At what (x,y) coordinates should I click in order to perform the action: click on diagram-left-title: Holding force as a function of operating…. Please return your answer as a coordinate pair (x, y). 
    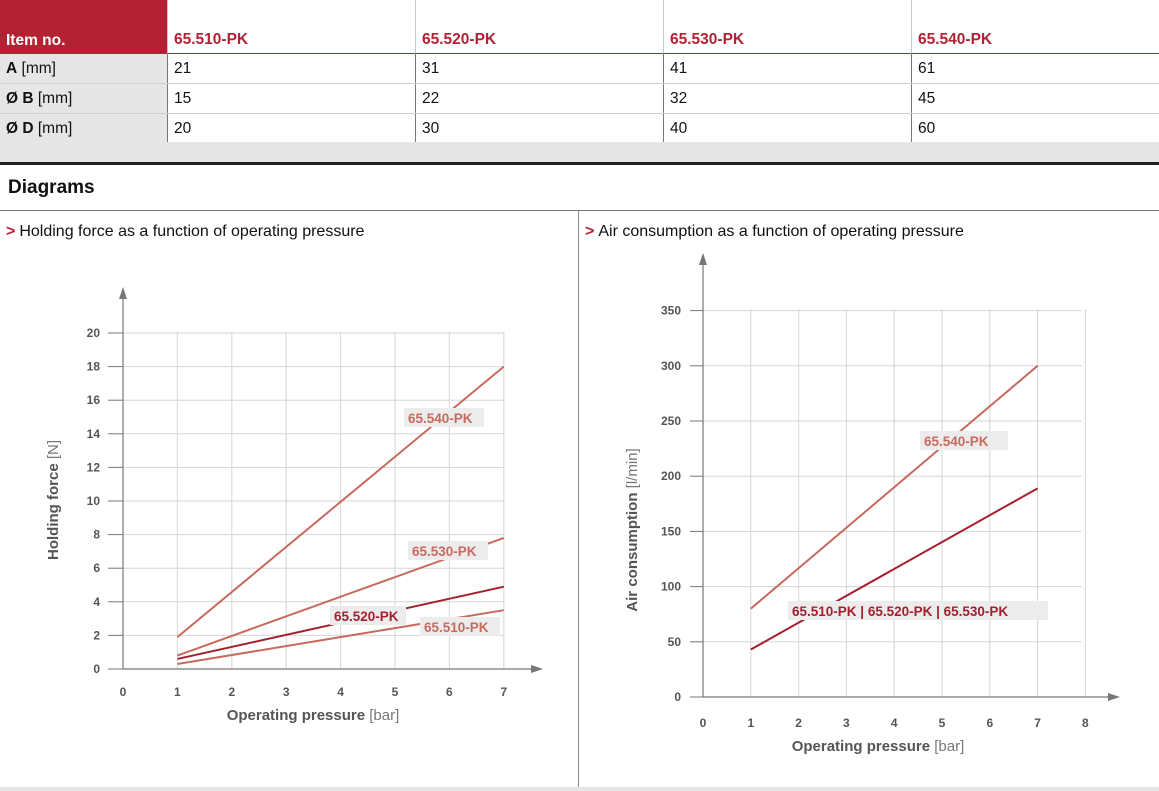
    Looking at the image, I should click on (192, 231).